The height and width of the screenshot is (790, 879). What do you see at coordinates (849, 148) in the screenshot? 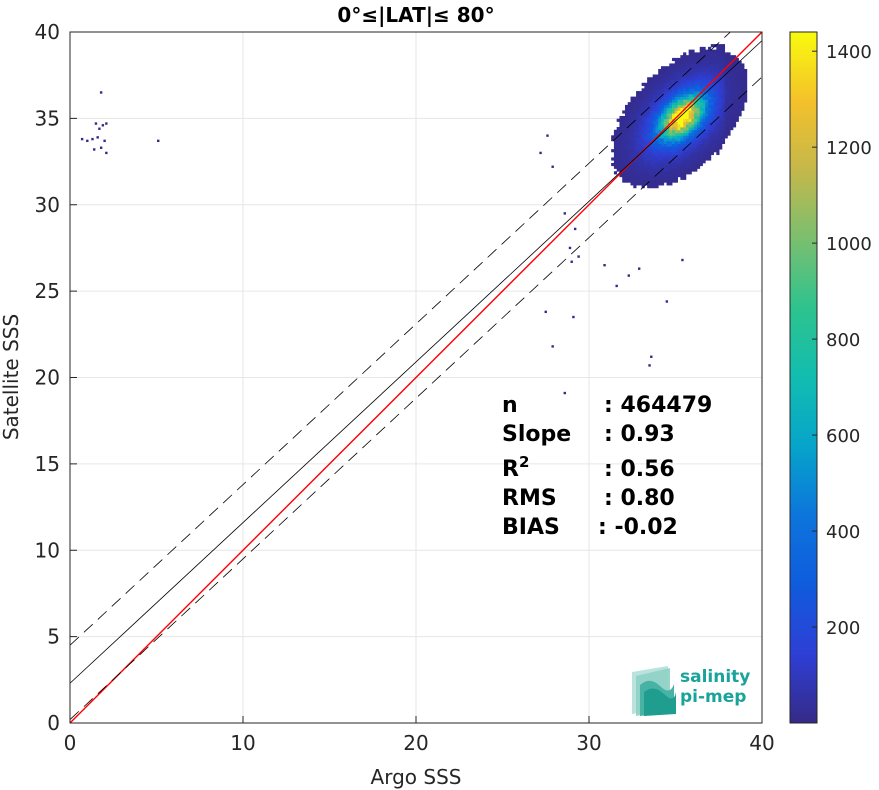
I see `colorbar-tick-label: 1200` at bounding box center [849, 148].